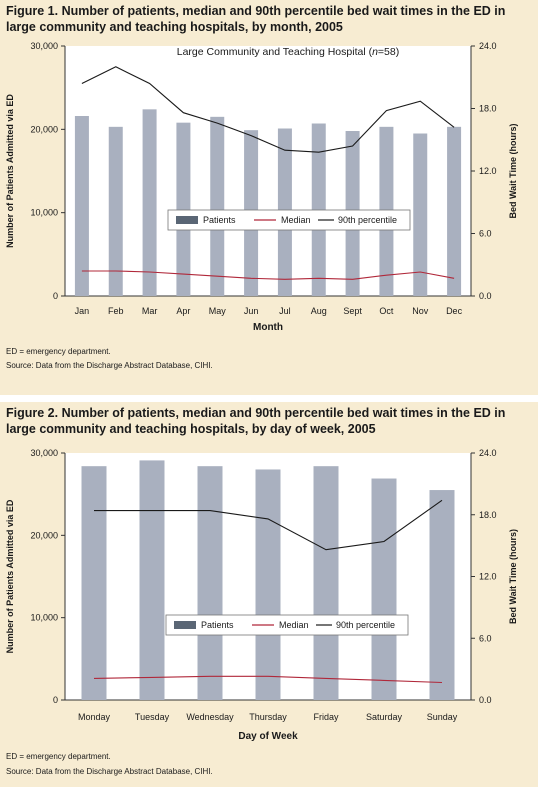 Image resolution: width=538 pixels, height=787 pixels. Describe the element at coordinates (116, 311) in the screenshot. I see `x-tick-label: Feb` at that location.